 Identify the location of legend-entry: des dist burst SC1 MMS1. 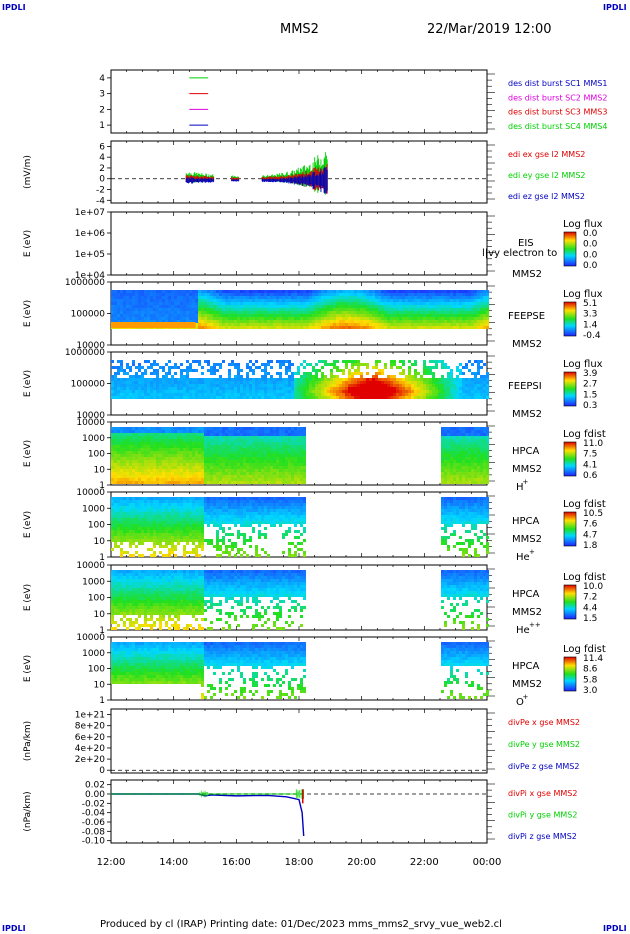
(557, 83).